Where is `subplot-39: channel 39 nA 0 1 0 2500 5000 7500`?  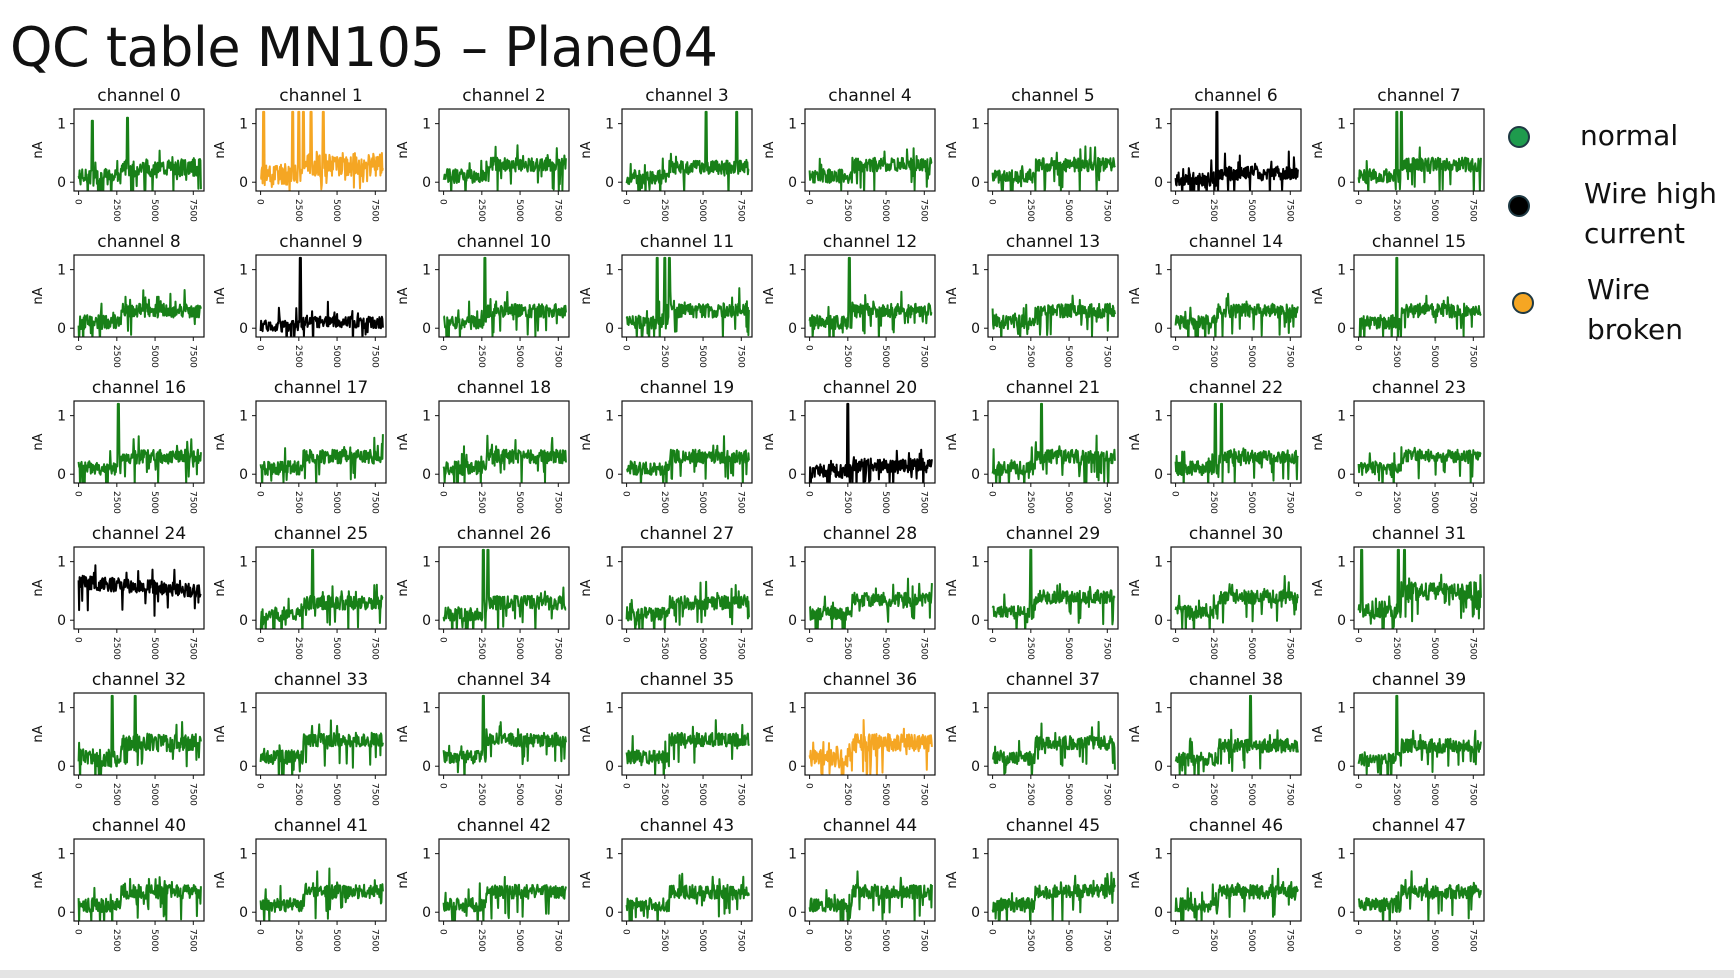
subplot-39: channel 39 nA 0 1 0 2500 5000 7500 is located at coordinates (1398, 738).